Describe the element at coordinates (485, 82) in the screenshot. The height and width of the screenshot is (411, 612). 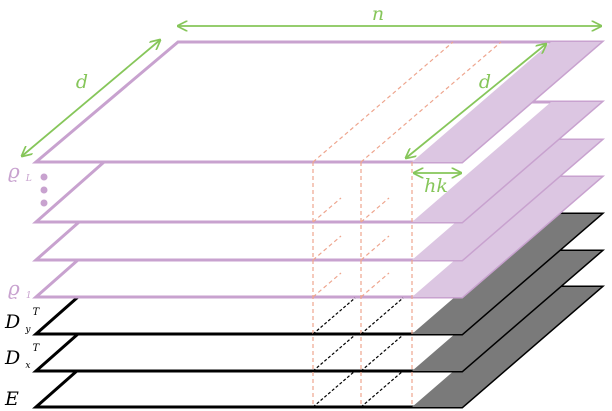
I see `label-d-right: d` at that location.